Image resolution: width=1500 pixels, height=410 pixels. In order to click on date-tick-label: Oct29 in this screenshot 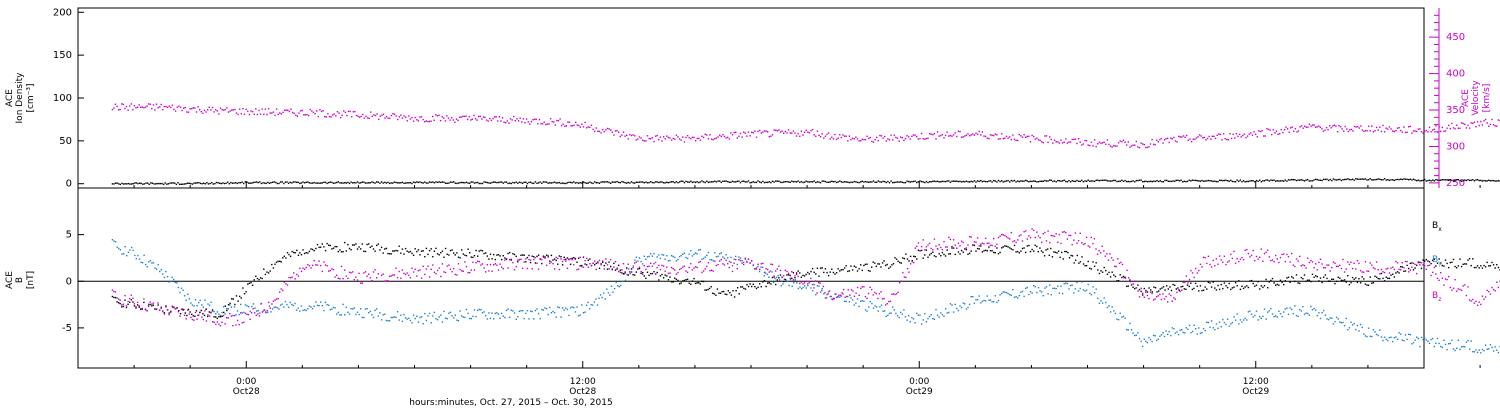, I will do `click(1255, 392)`.